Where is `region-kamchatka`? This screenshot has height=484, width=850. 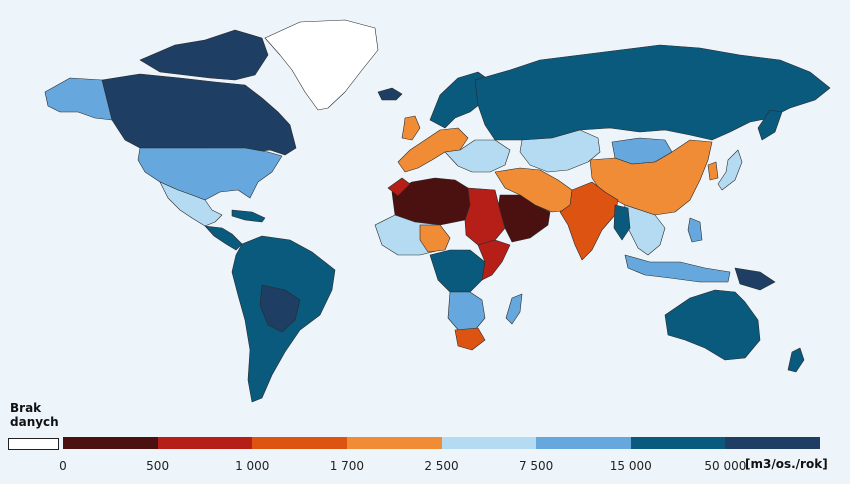
region-kamchatka is located at coordinates (770, 125).